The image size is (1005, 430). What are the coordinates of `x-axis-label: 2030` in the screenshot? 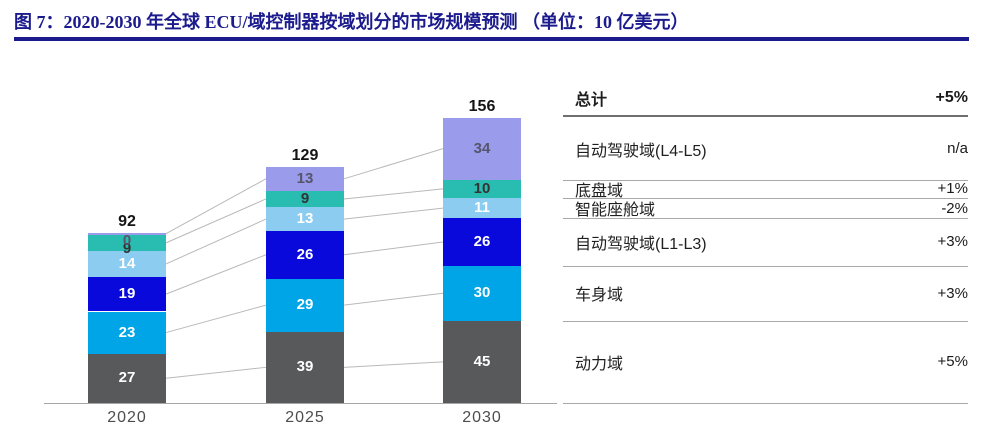 It's located at (482, 417).